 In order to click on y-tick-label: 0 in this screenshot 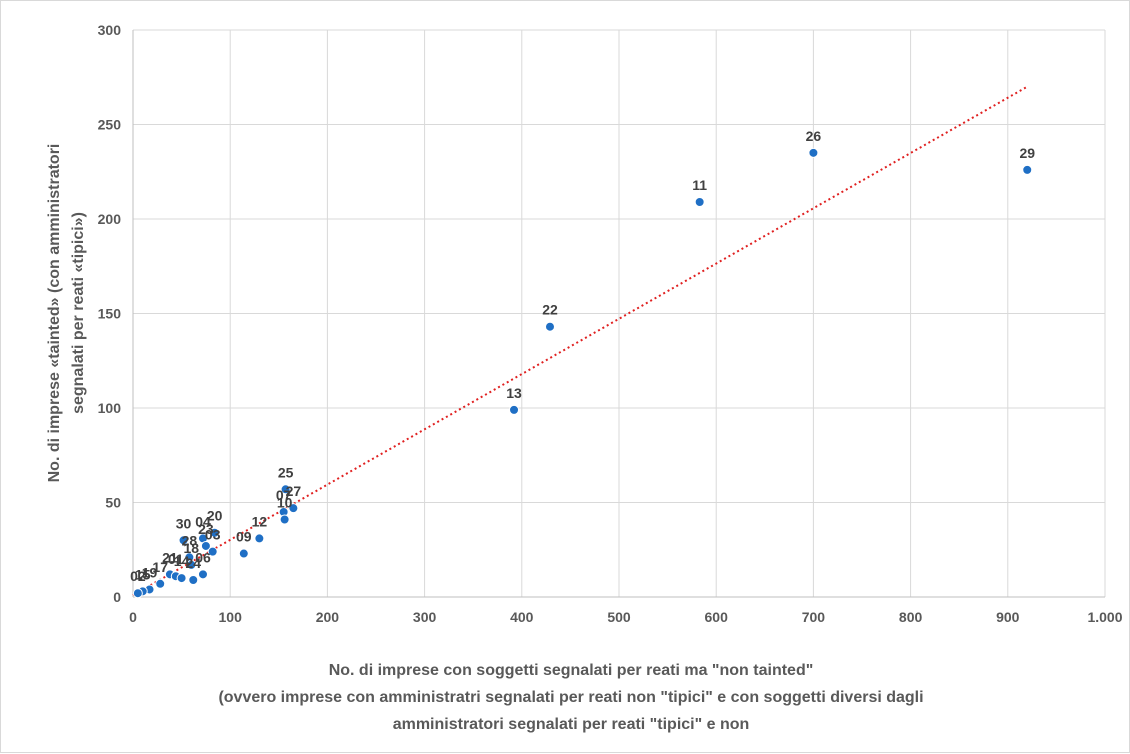, I will do `click(117, 597)`.